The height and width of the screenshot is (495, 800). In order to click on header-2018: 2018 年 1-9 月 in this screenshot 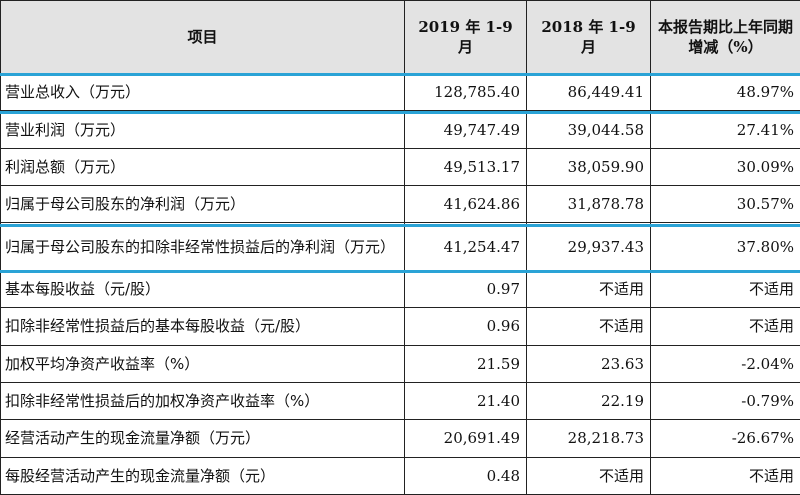, I will do `click(588, 37)`.